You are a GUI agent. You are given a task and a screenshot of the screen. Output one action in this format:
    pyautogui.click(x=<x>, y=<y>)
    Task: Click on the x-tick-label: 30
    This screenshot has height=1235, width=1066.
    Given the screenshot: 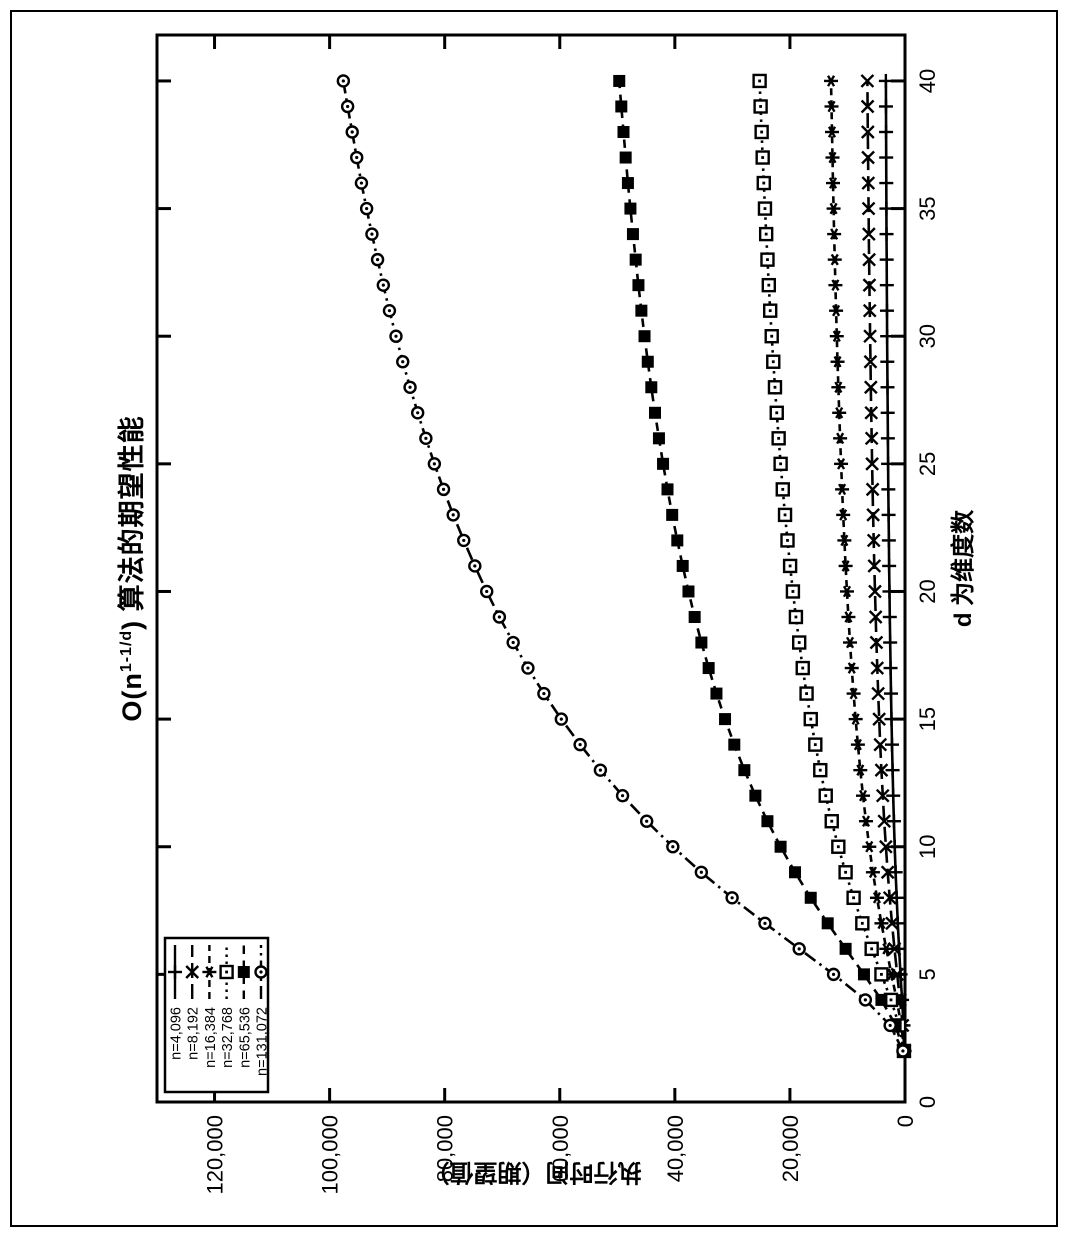 What is the action you would take?
    pyautogui.click(x=927, y=336)
    